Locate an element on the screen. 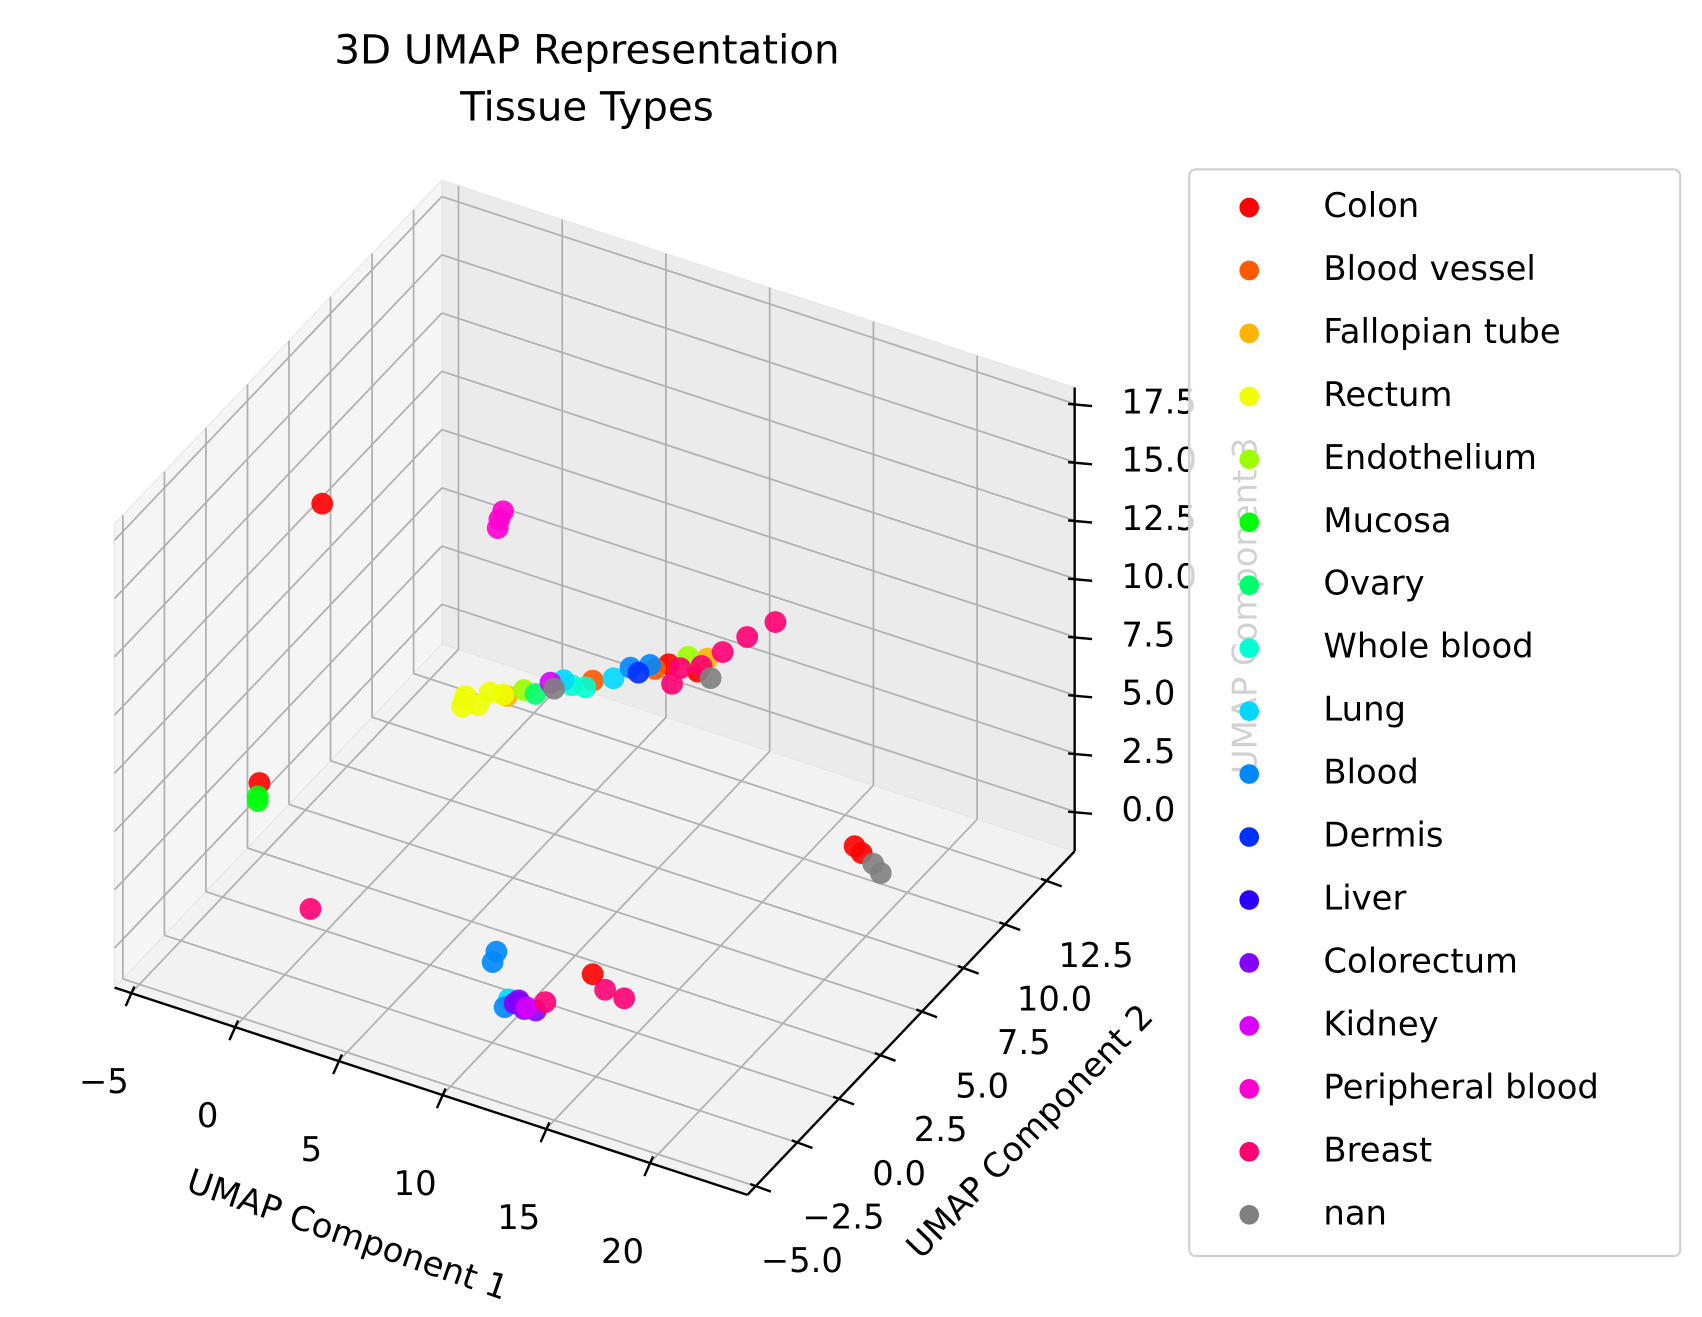 This screenshot has width=1702, height=1317. y-tick-label: 5.0 is located at coordinates (982, 1086).